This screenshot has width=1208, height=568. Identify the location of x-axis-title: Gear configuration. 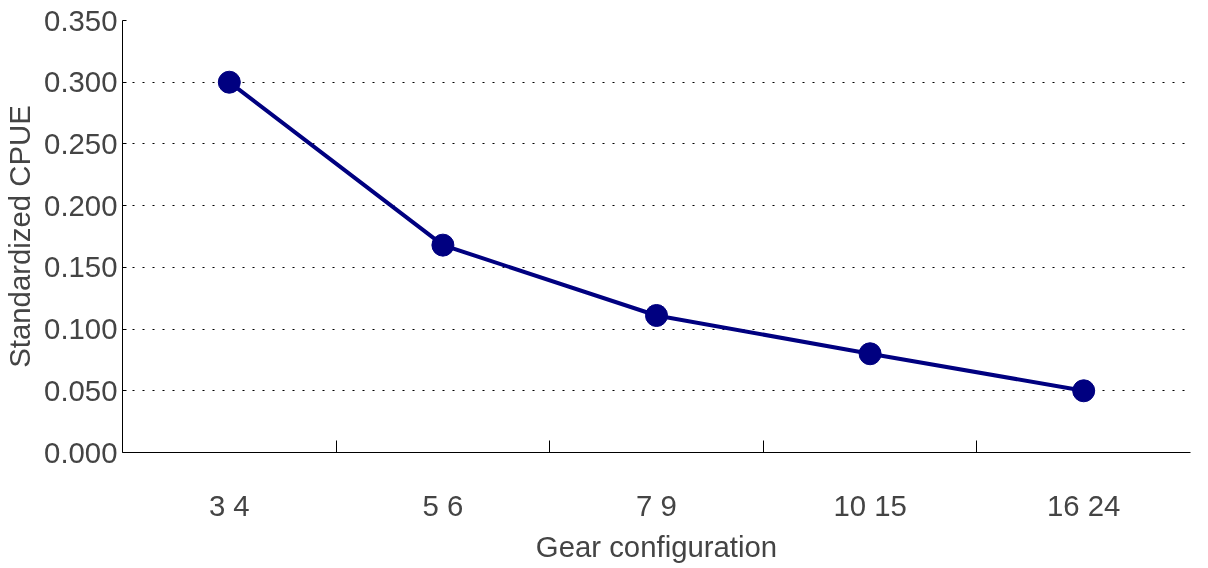
(656, 546).